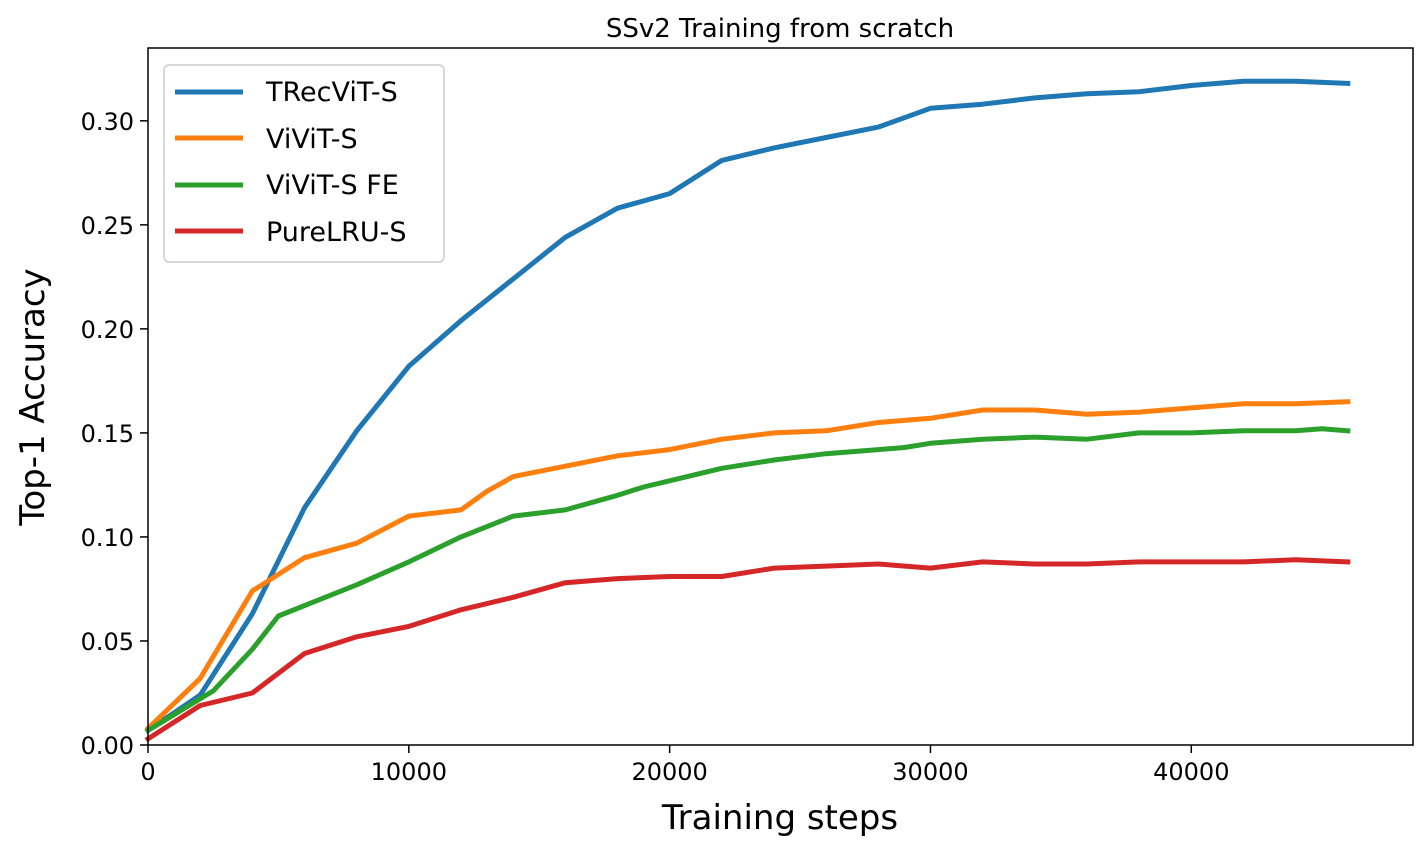 This screenshot has height=852, width=1427. Describe the element at coordinates (107, 226) in the screenshot. I see `y-tick-label: 0.25` at that location.